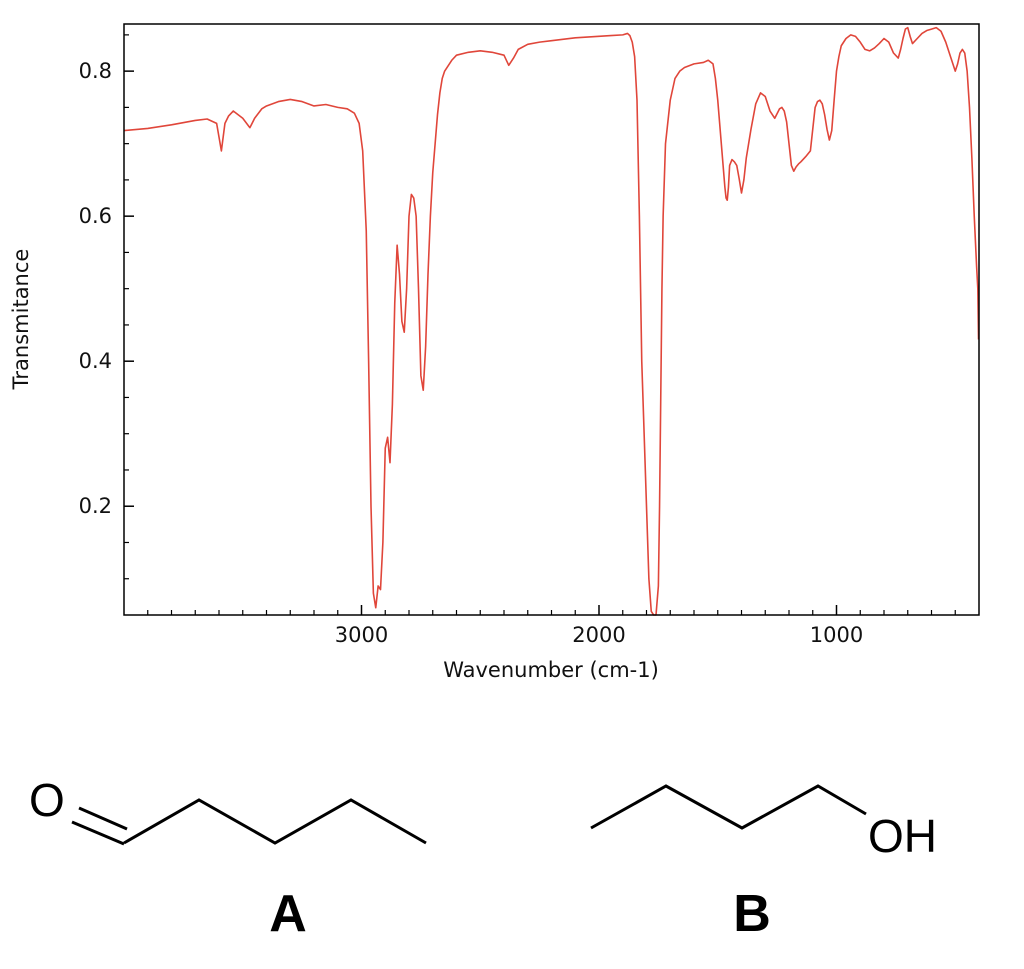  Describe the element at coordinates (103, 818) in the screenshot. I see `carbonyl-bond-inner` at that location.